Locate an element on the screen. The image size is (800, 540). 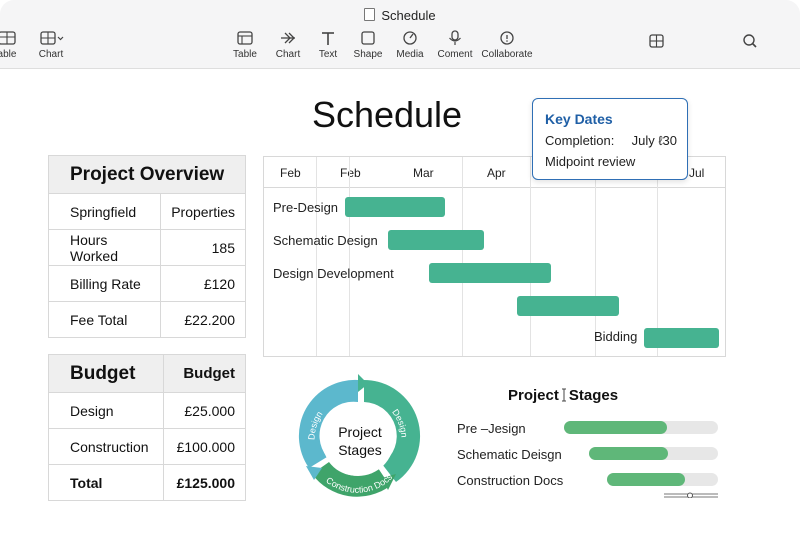
ring-center-label: Project Stages is located at coordinates (360, 441).